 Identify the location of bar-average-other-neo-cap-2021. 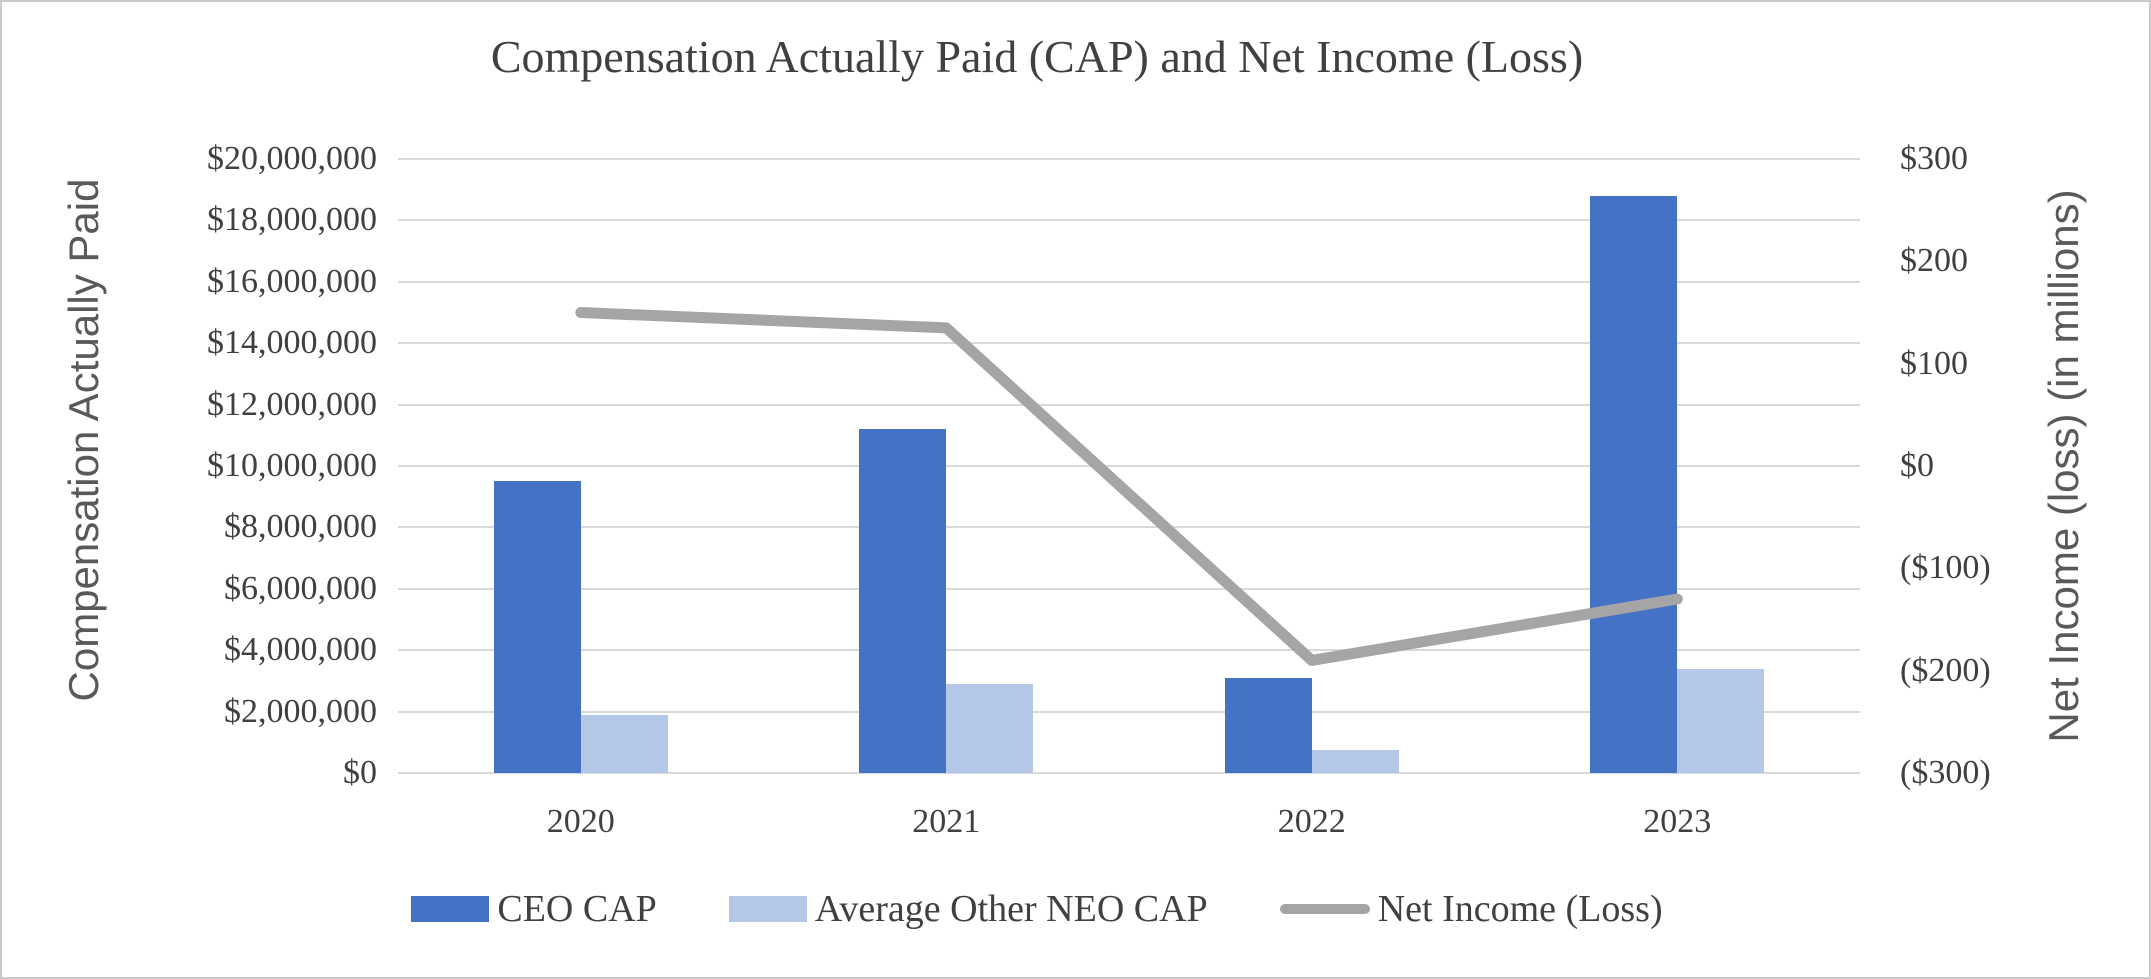
(990, 728).